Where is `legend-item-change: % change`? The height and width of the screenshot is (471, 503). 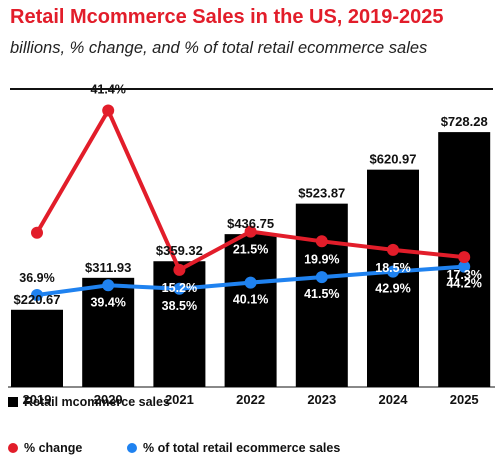 legend-item-change: % change is located at coordinates (45, 448).